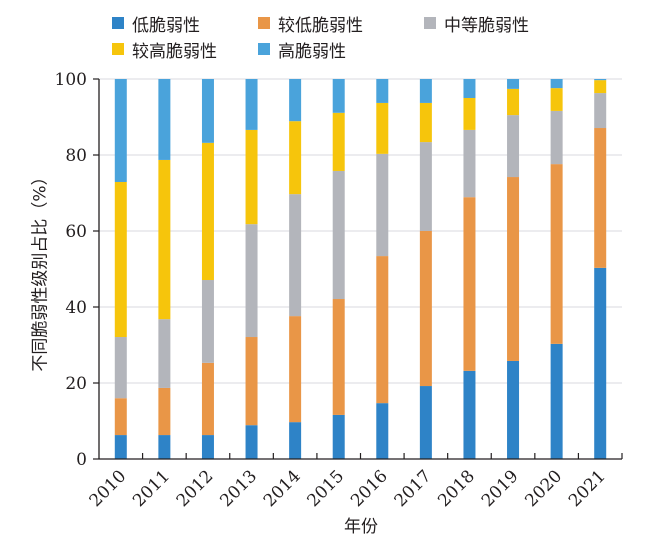 This screenshot has width=650, height=556. I want to click on legend-label-low: 低脆弱性, so click(166, 25).